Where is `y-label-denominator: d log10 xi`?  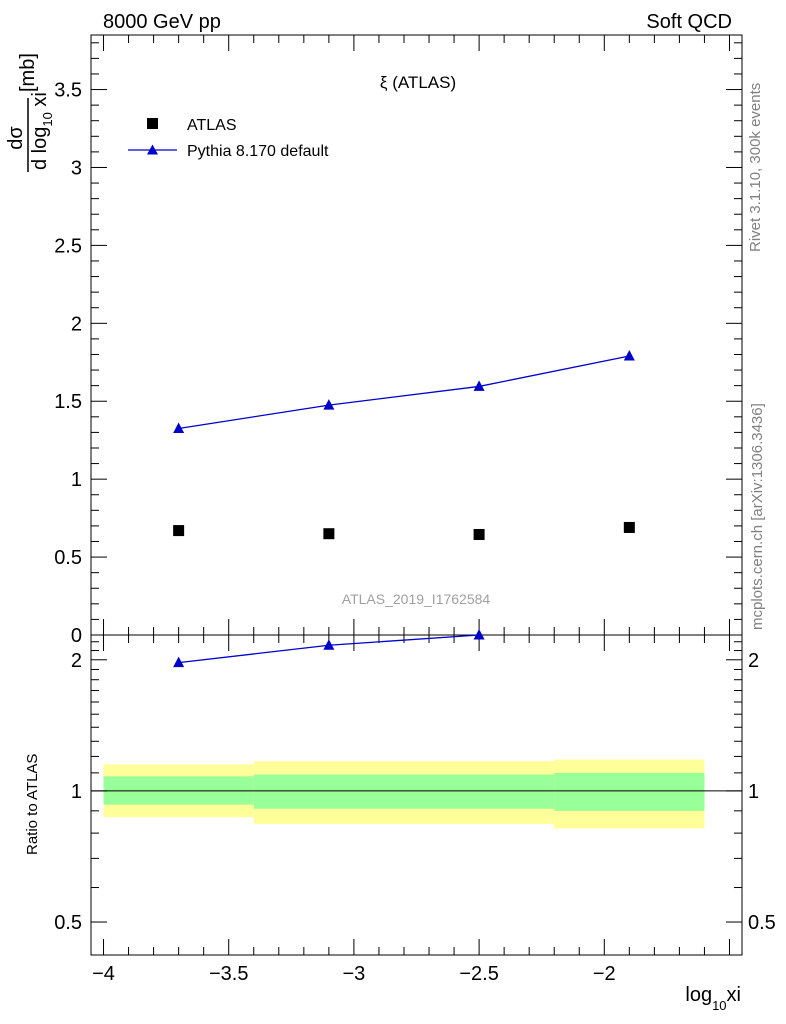 y-label-denominator: d log10 xi is located at coordinates (42, 131).